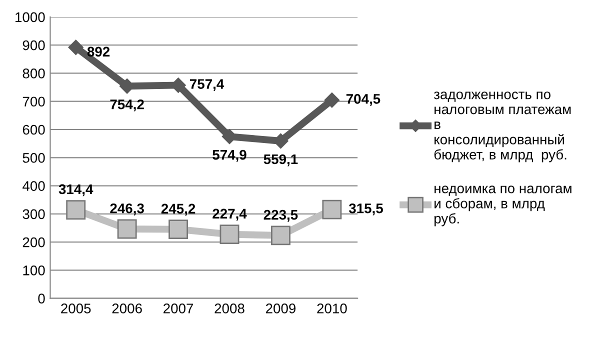  Describe the element at coordinates (33, 45) in the screenshot. I see `y-tick-label: 900` at that location.